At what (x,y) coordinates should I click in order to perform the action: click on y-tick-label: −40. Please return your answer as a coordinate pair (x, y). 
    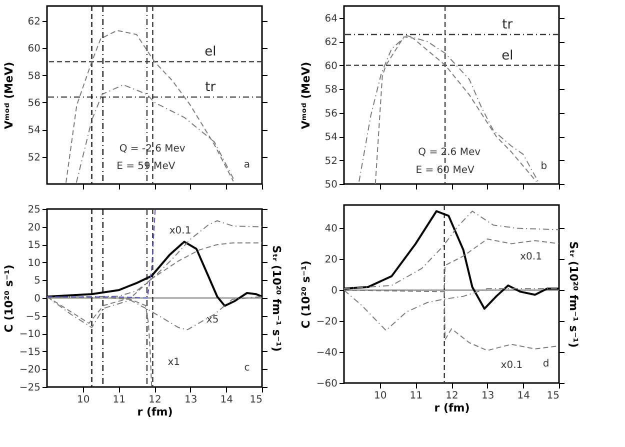
    Looking at the image, I should click on (327, 353).